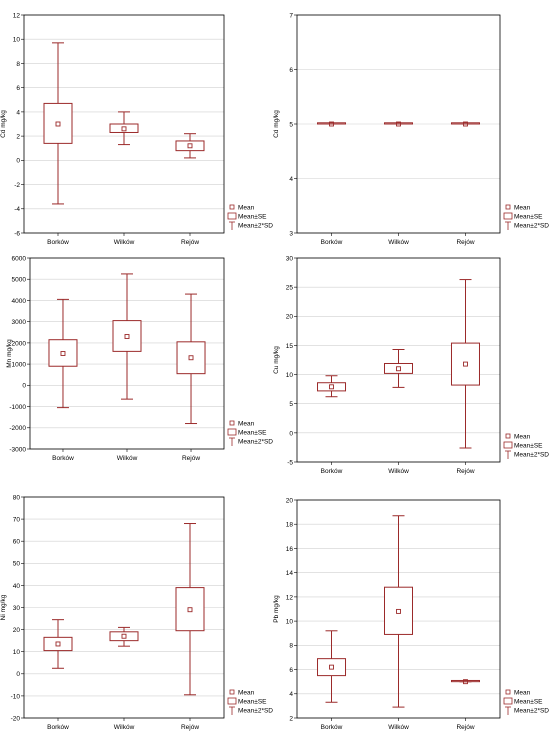 The width and height of the screenshot is (550, 740). Describe the element at coordinates (18, 64) in the screenshot. I see `y-tick-label: 8` at that location.